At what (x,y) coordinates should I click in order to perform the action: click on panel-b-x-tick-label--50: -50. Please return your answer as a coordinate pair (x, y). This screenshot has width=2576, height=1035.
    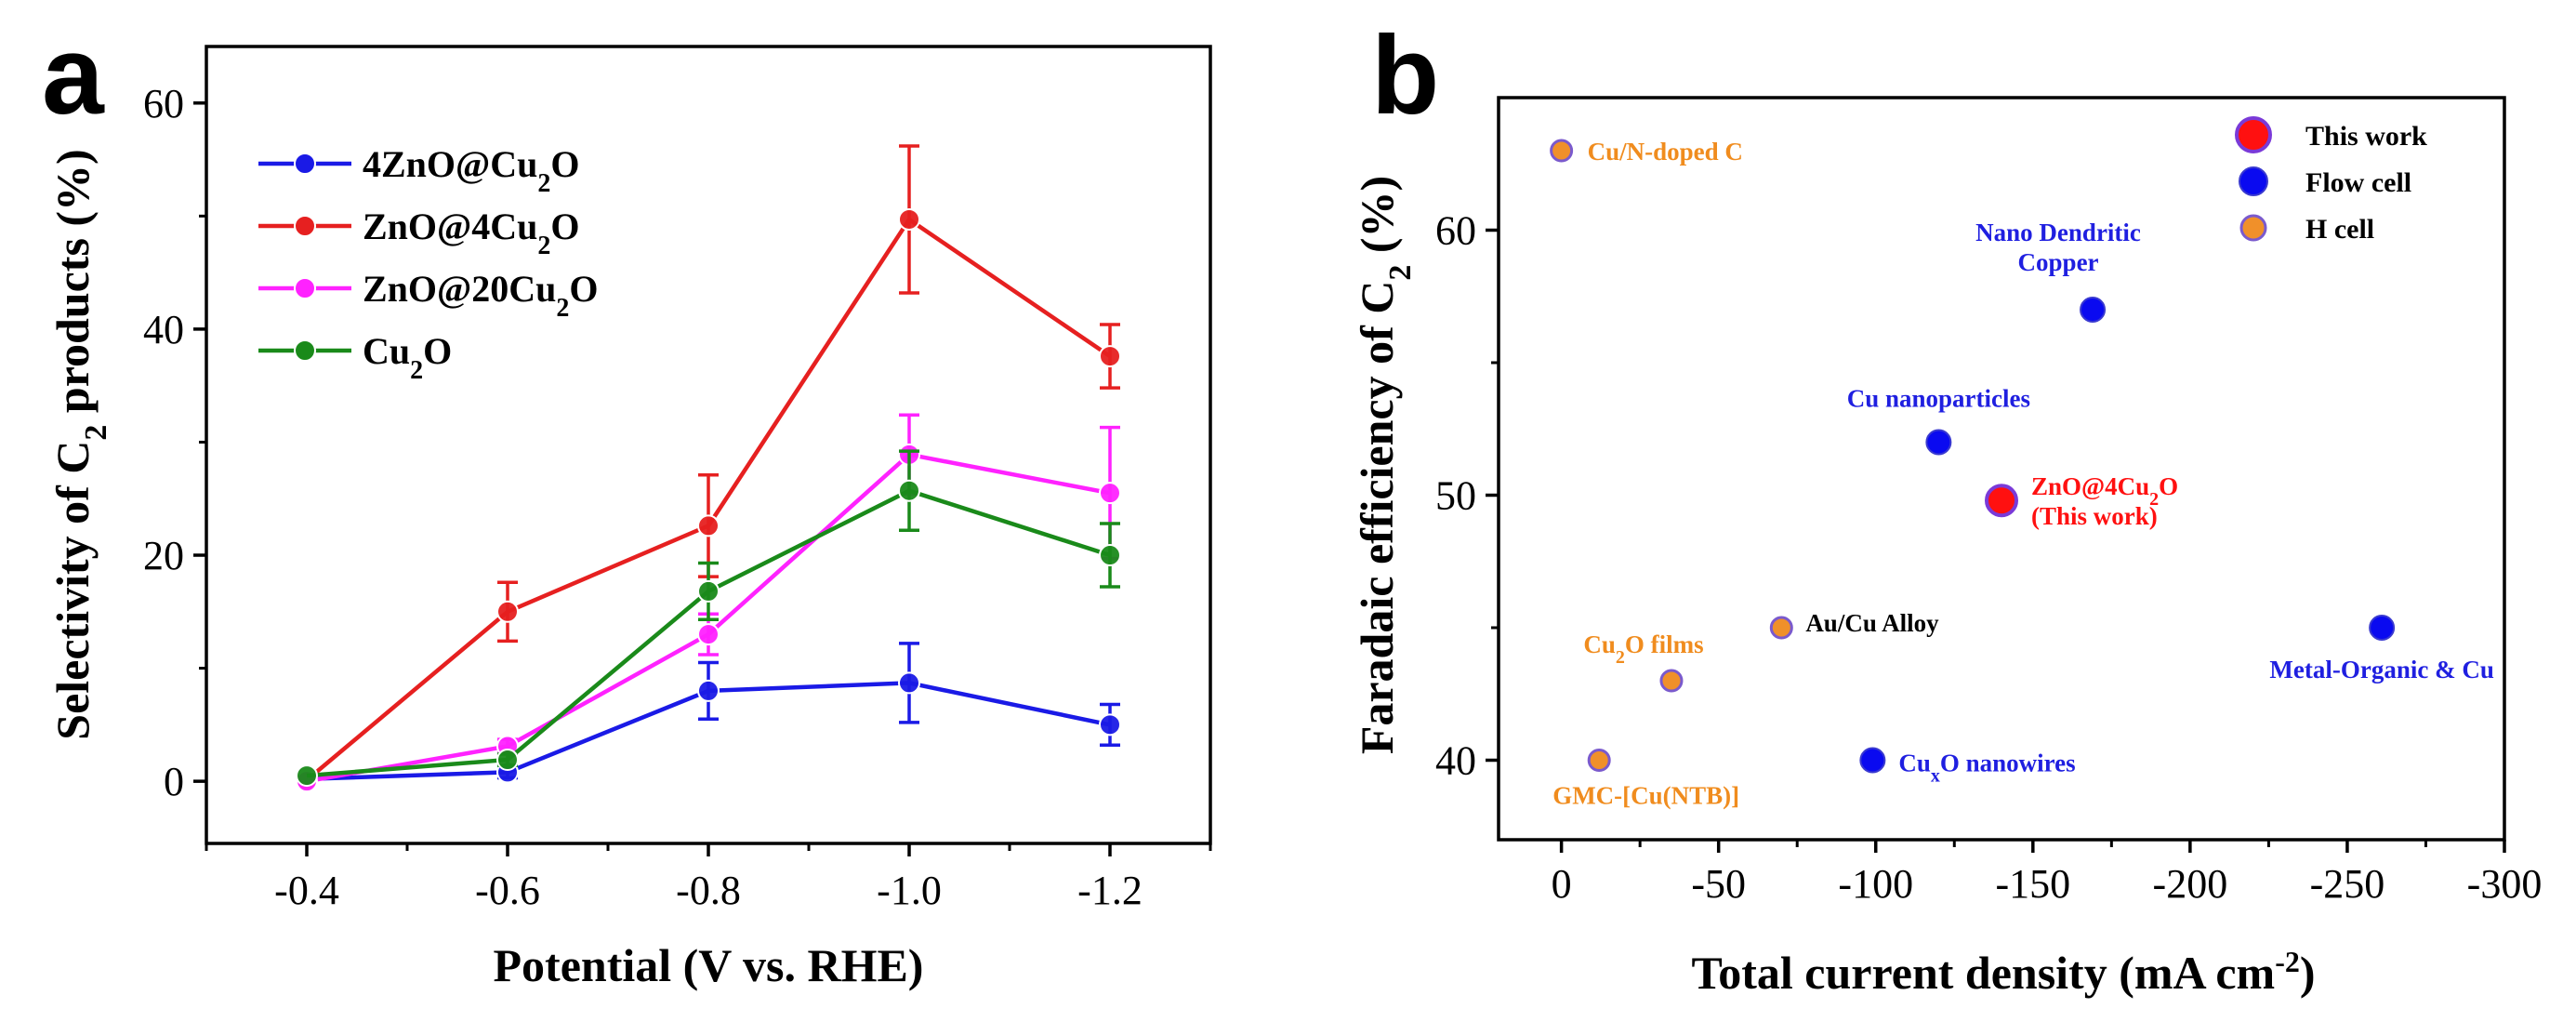
    Looking at the image, I should click on (1718, 884).